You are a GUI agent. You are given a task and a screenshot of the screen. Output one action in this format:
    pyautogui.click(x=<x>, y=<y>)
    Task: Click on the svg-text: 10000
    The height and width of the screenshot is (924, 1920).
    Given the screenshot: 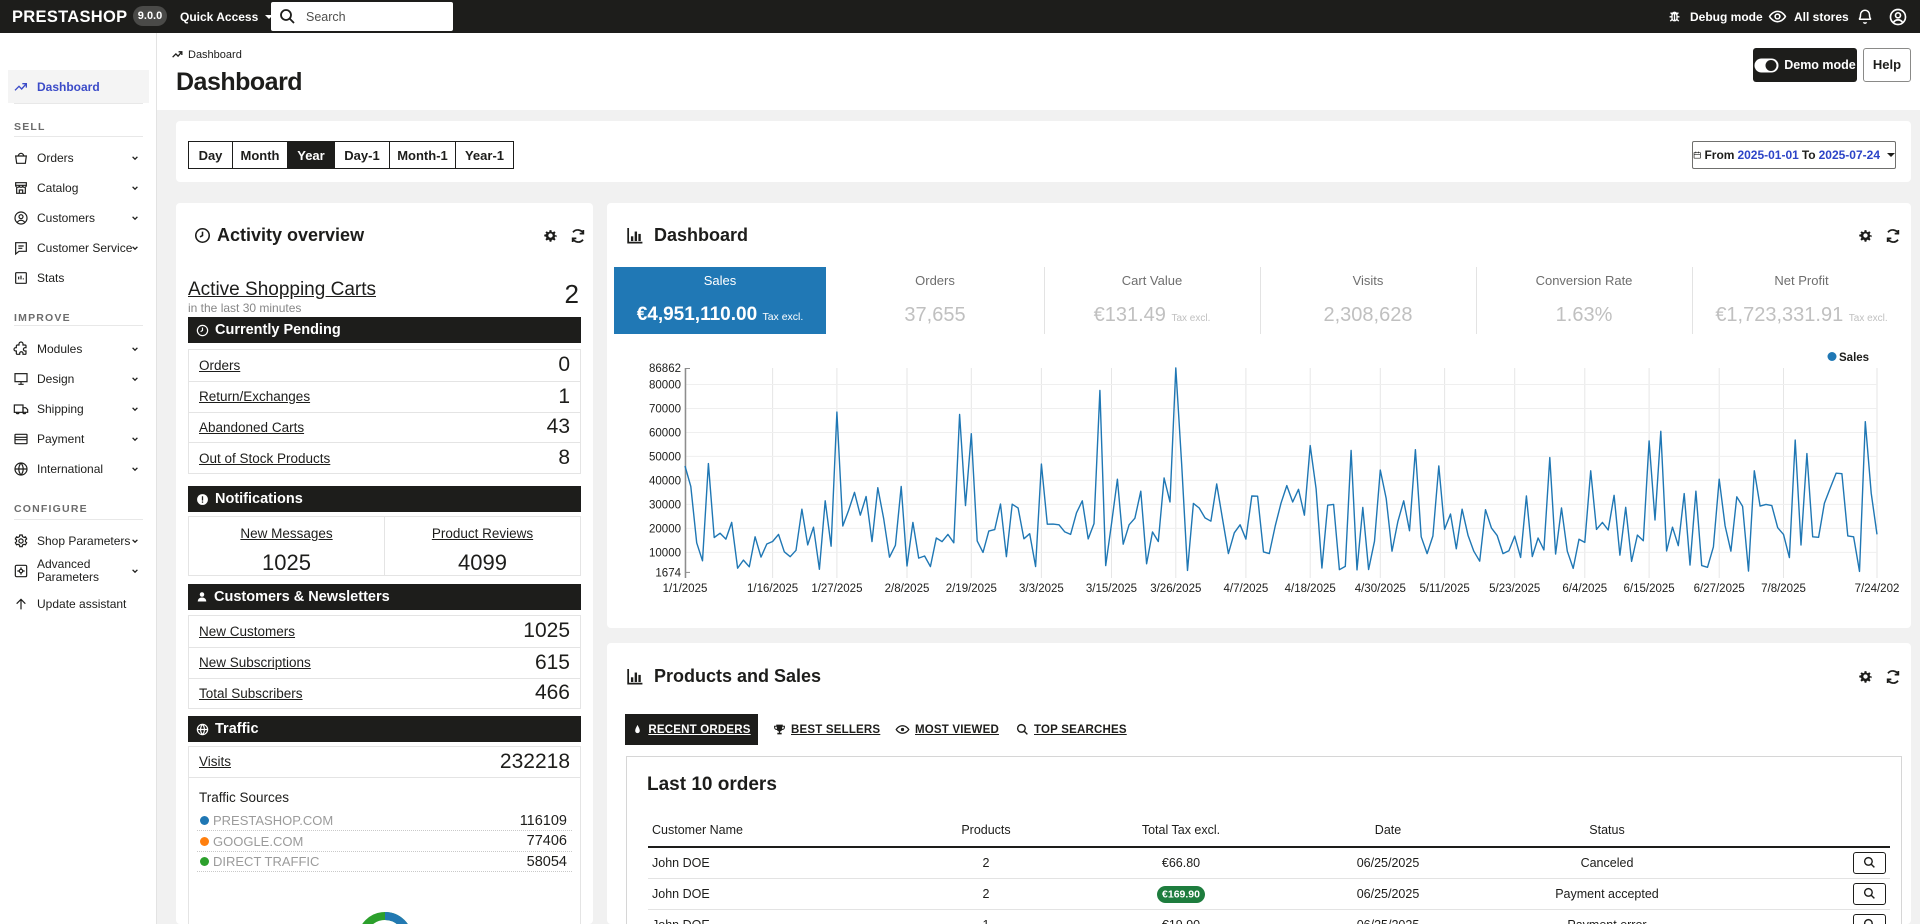 What is the action you would take?
    pyautogui.click(x=665, y=553)
    